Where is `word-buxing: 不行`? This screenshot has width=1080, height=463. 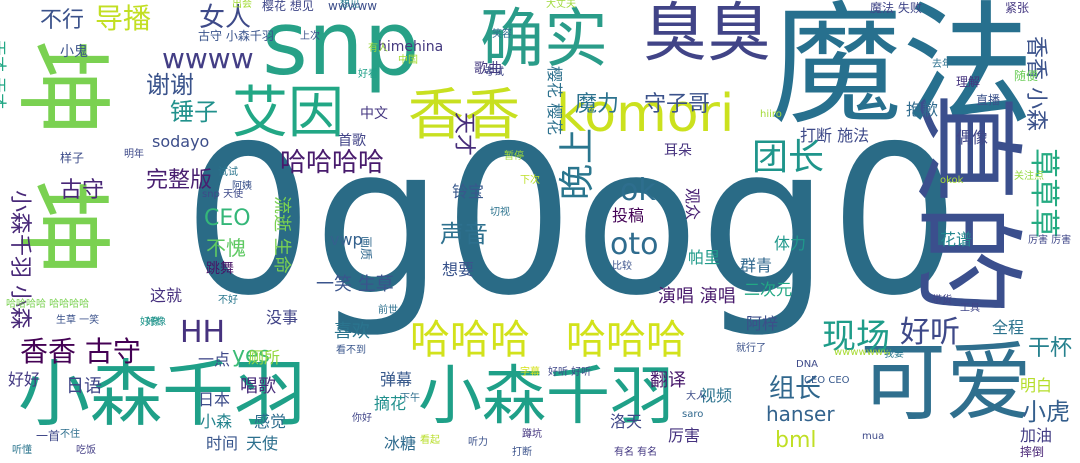
word-buxing: 不行 is located at coordinates (62, 20).